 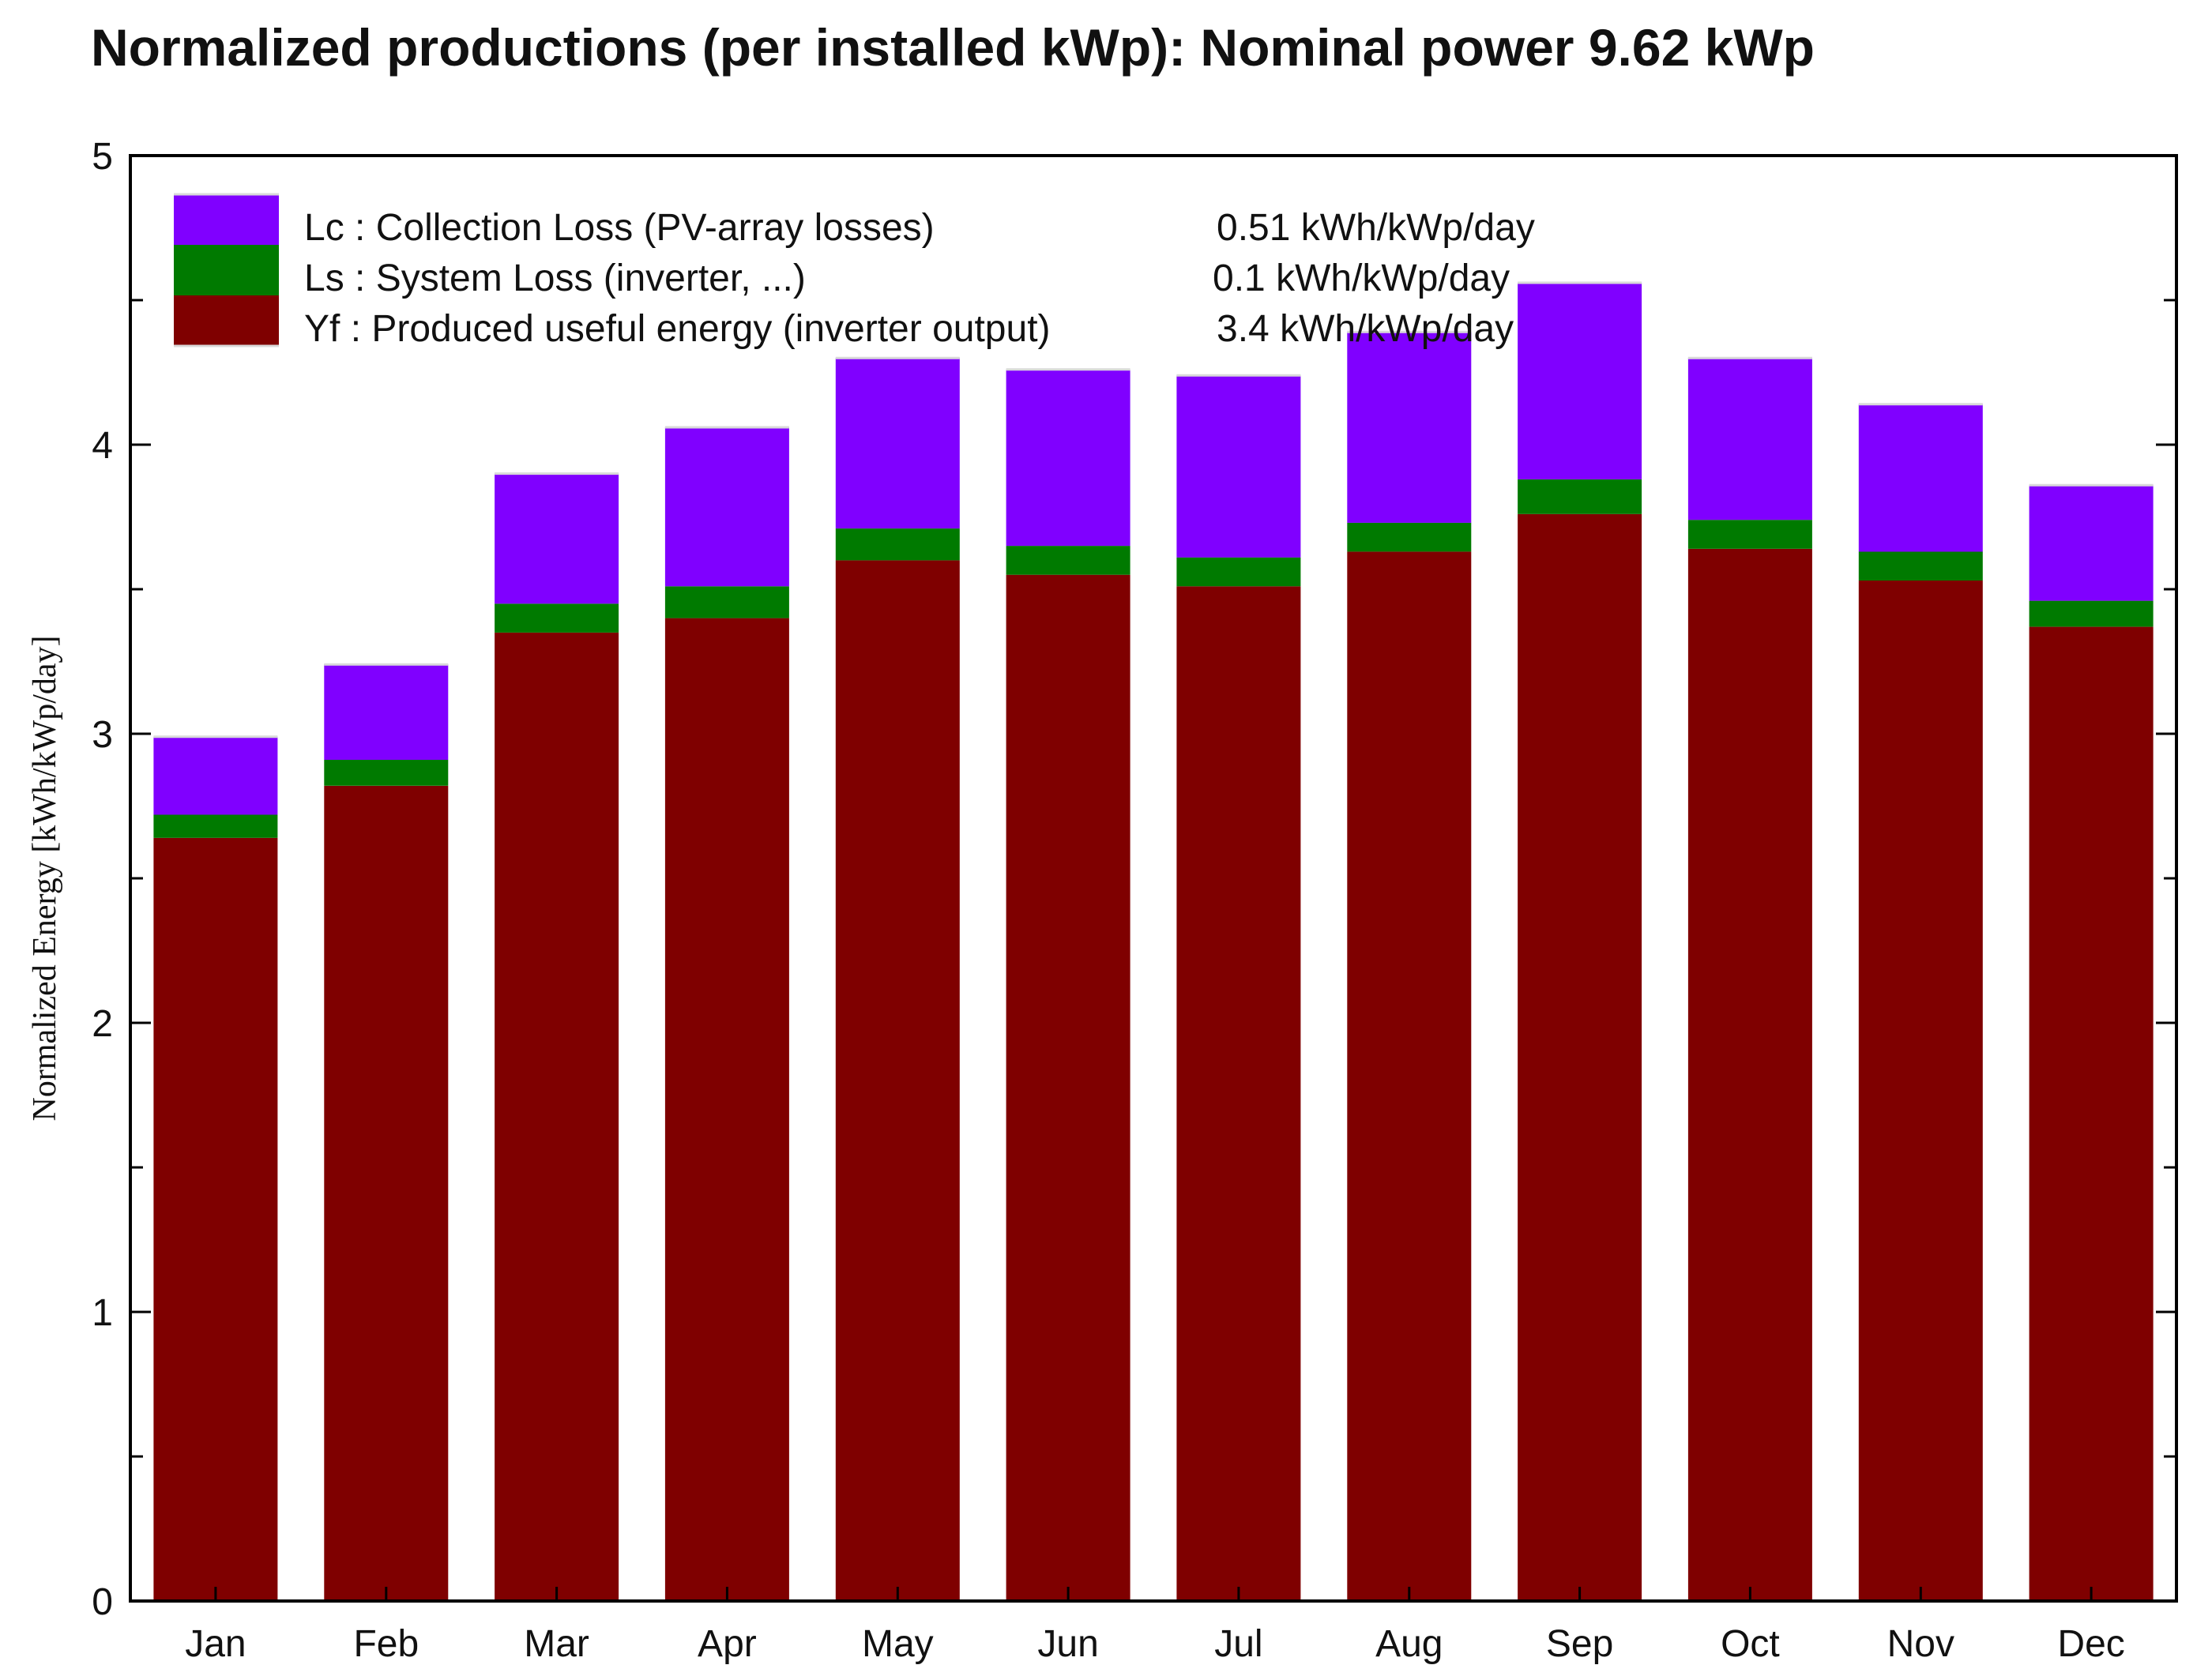 I want to click on bar-yf-jun, so click(x=1068, y=1088).